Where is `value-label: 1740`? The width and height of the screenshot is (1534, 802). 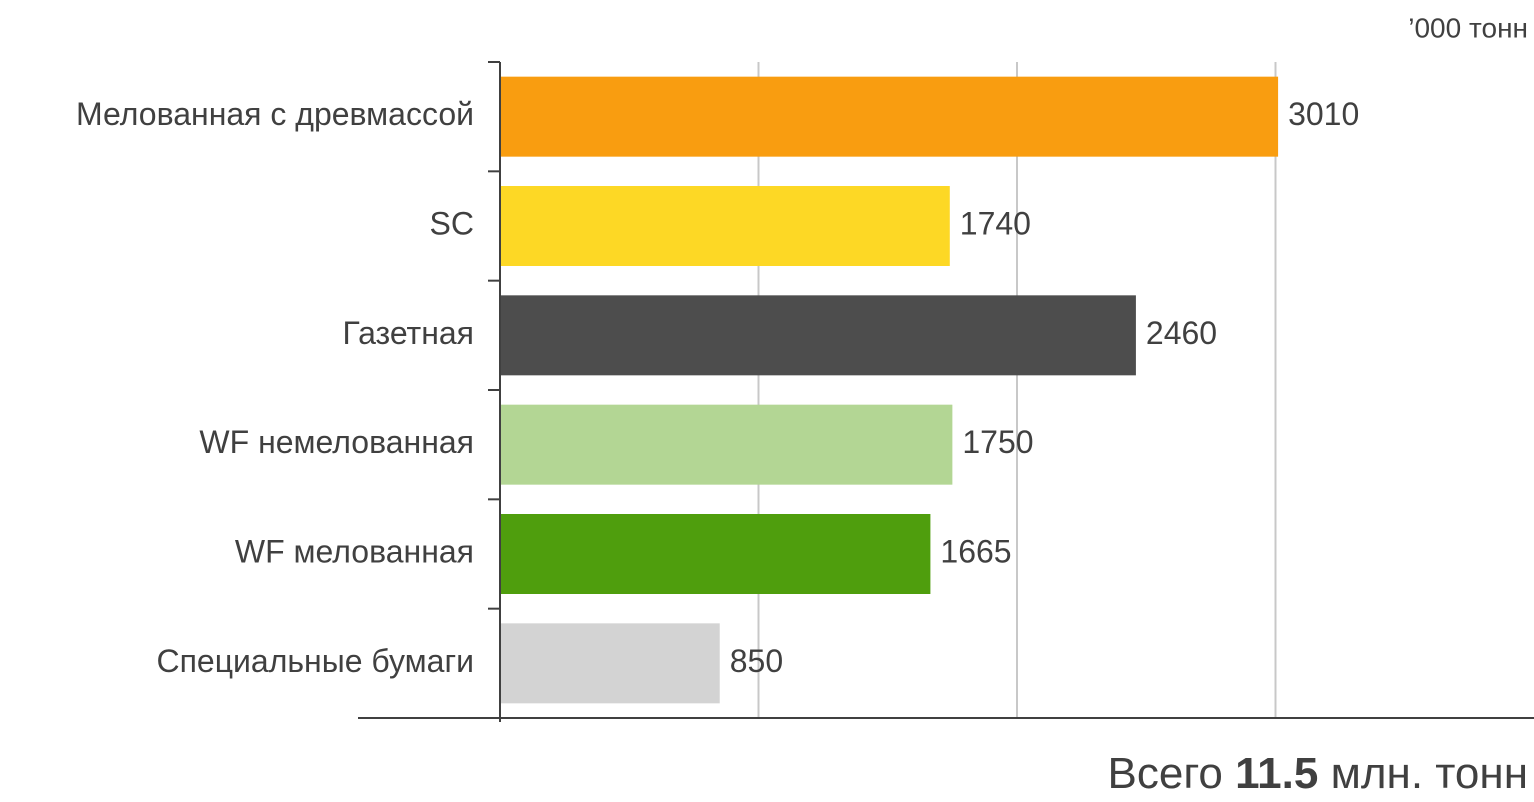 value-label: 1740 is located at coordinates (995, 223).